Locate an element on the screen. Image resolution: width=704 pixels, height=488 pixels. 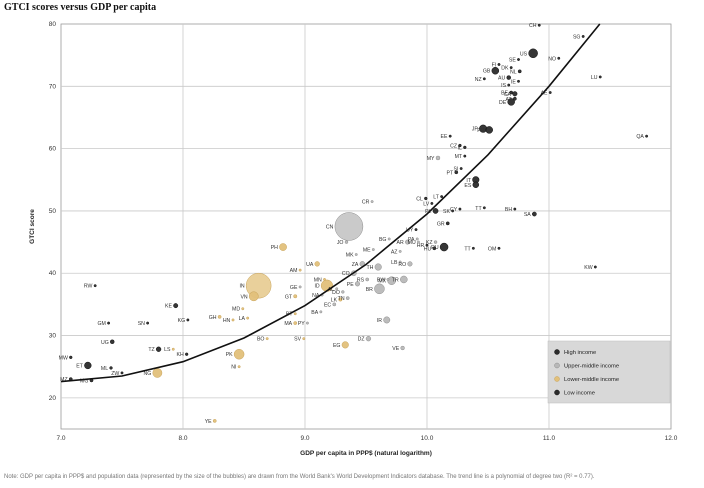
bubble-do is located at coordinates (343, 292).